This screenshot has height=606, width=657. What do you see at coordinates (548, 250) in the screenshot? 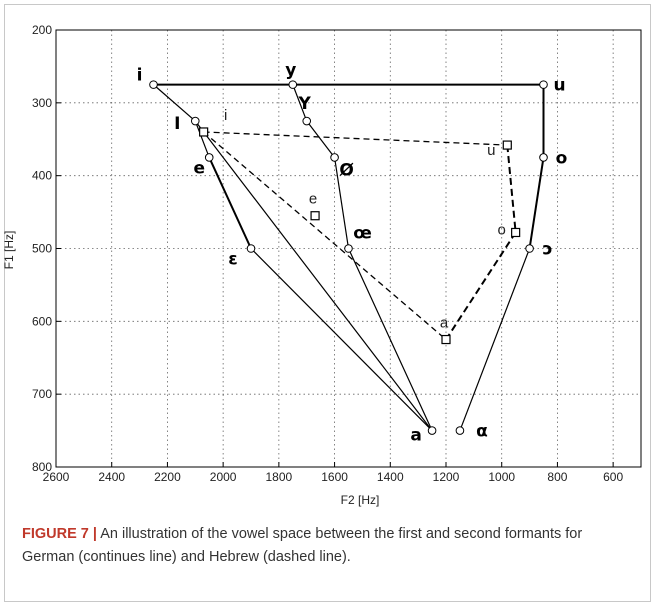
I see `german-vowel-label: ɔ` at bounding box center [548, 250].